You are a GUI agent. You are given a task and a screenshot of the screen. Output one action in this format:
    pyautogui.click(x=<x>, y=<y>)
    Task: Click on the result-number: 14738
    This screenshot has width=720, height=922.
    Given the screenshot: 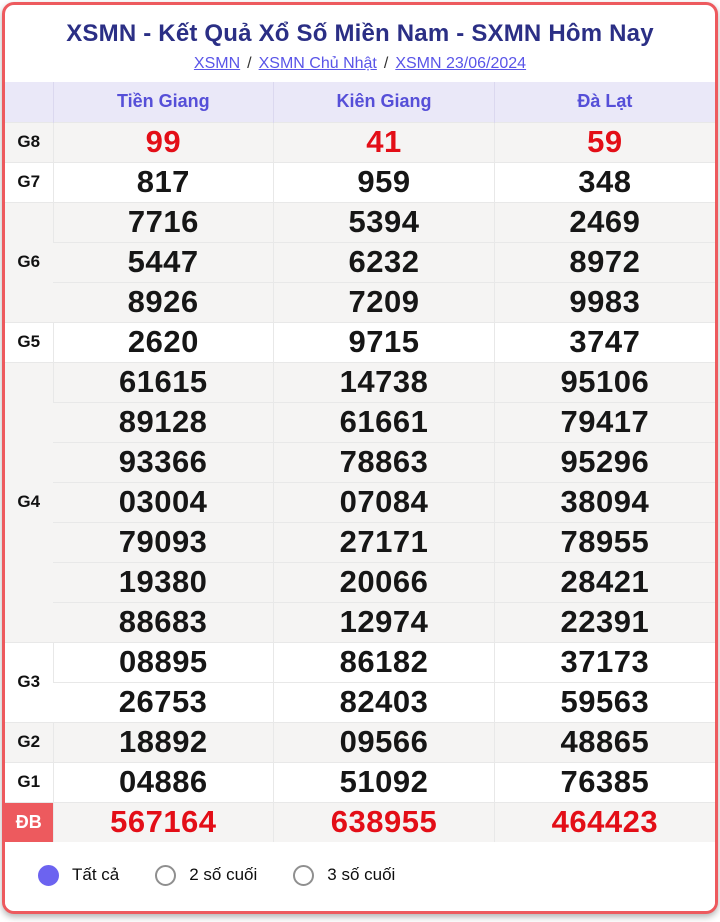 What is the action you would take?
    pyautogui.click(x=384, y=381)
    